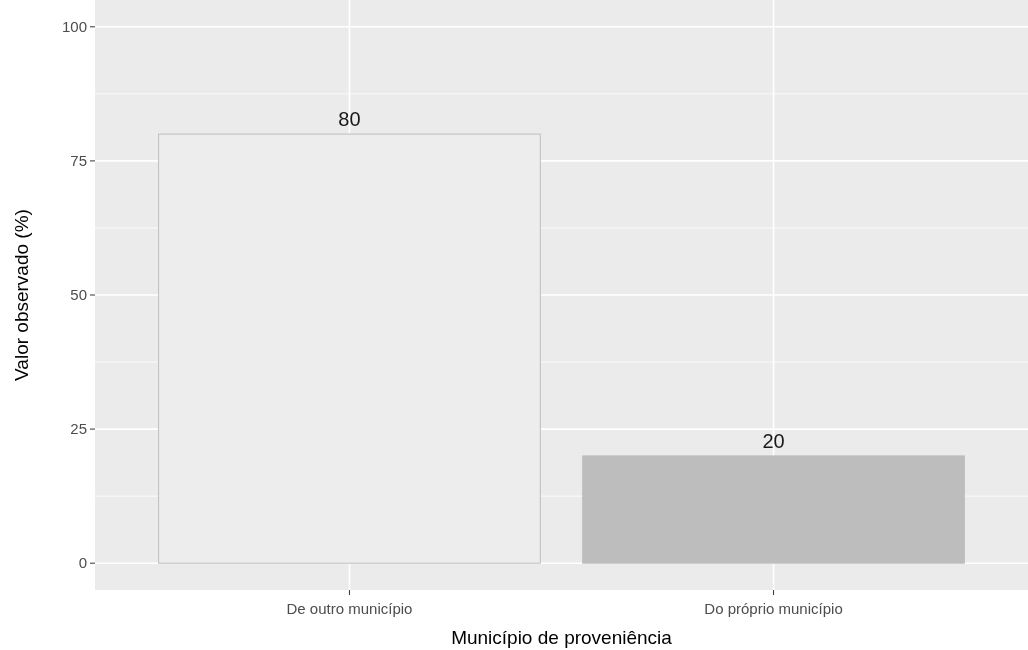  What do you see at coordinates (78, 161) in the screenshot?
I see `y-tick-label: 75` at bounding box center [78, 161].